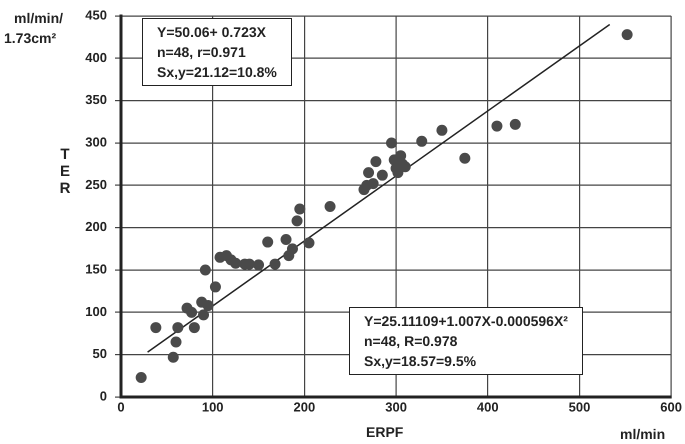  What do you see at coordinates (579, 406) in the screenshot?
I see `x-tick-label: 500` at bounding box center [579, 406].